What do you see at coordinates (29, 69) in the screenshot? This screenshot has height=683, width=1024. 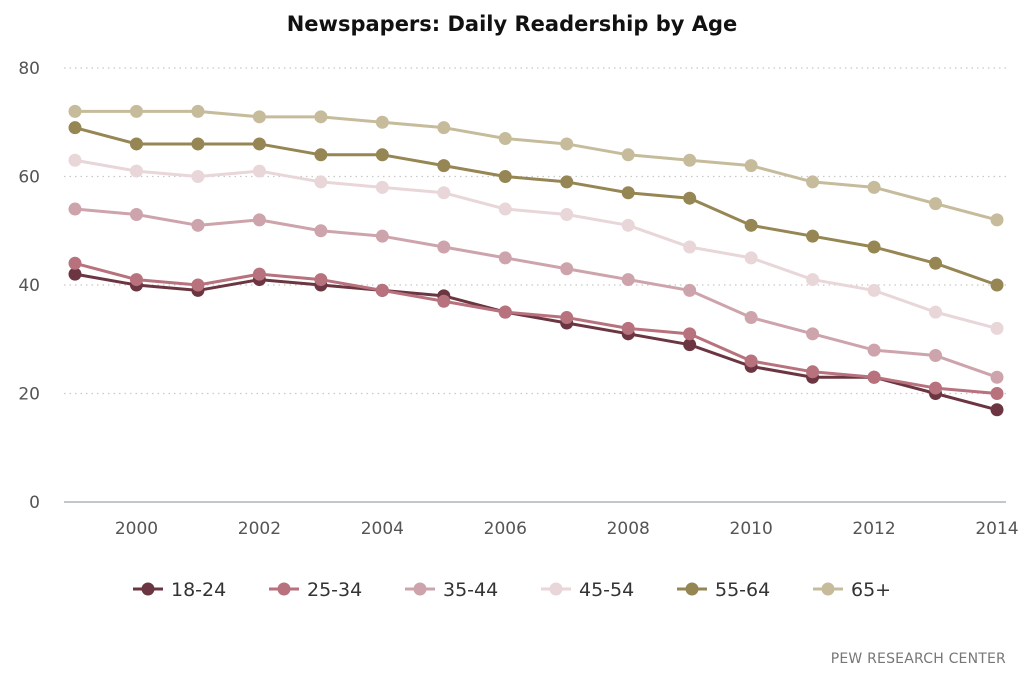 I see `y-tick-label: 80` at bounding box center [29, 69].